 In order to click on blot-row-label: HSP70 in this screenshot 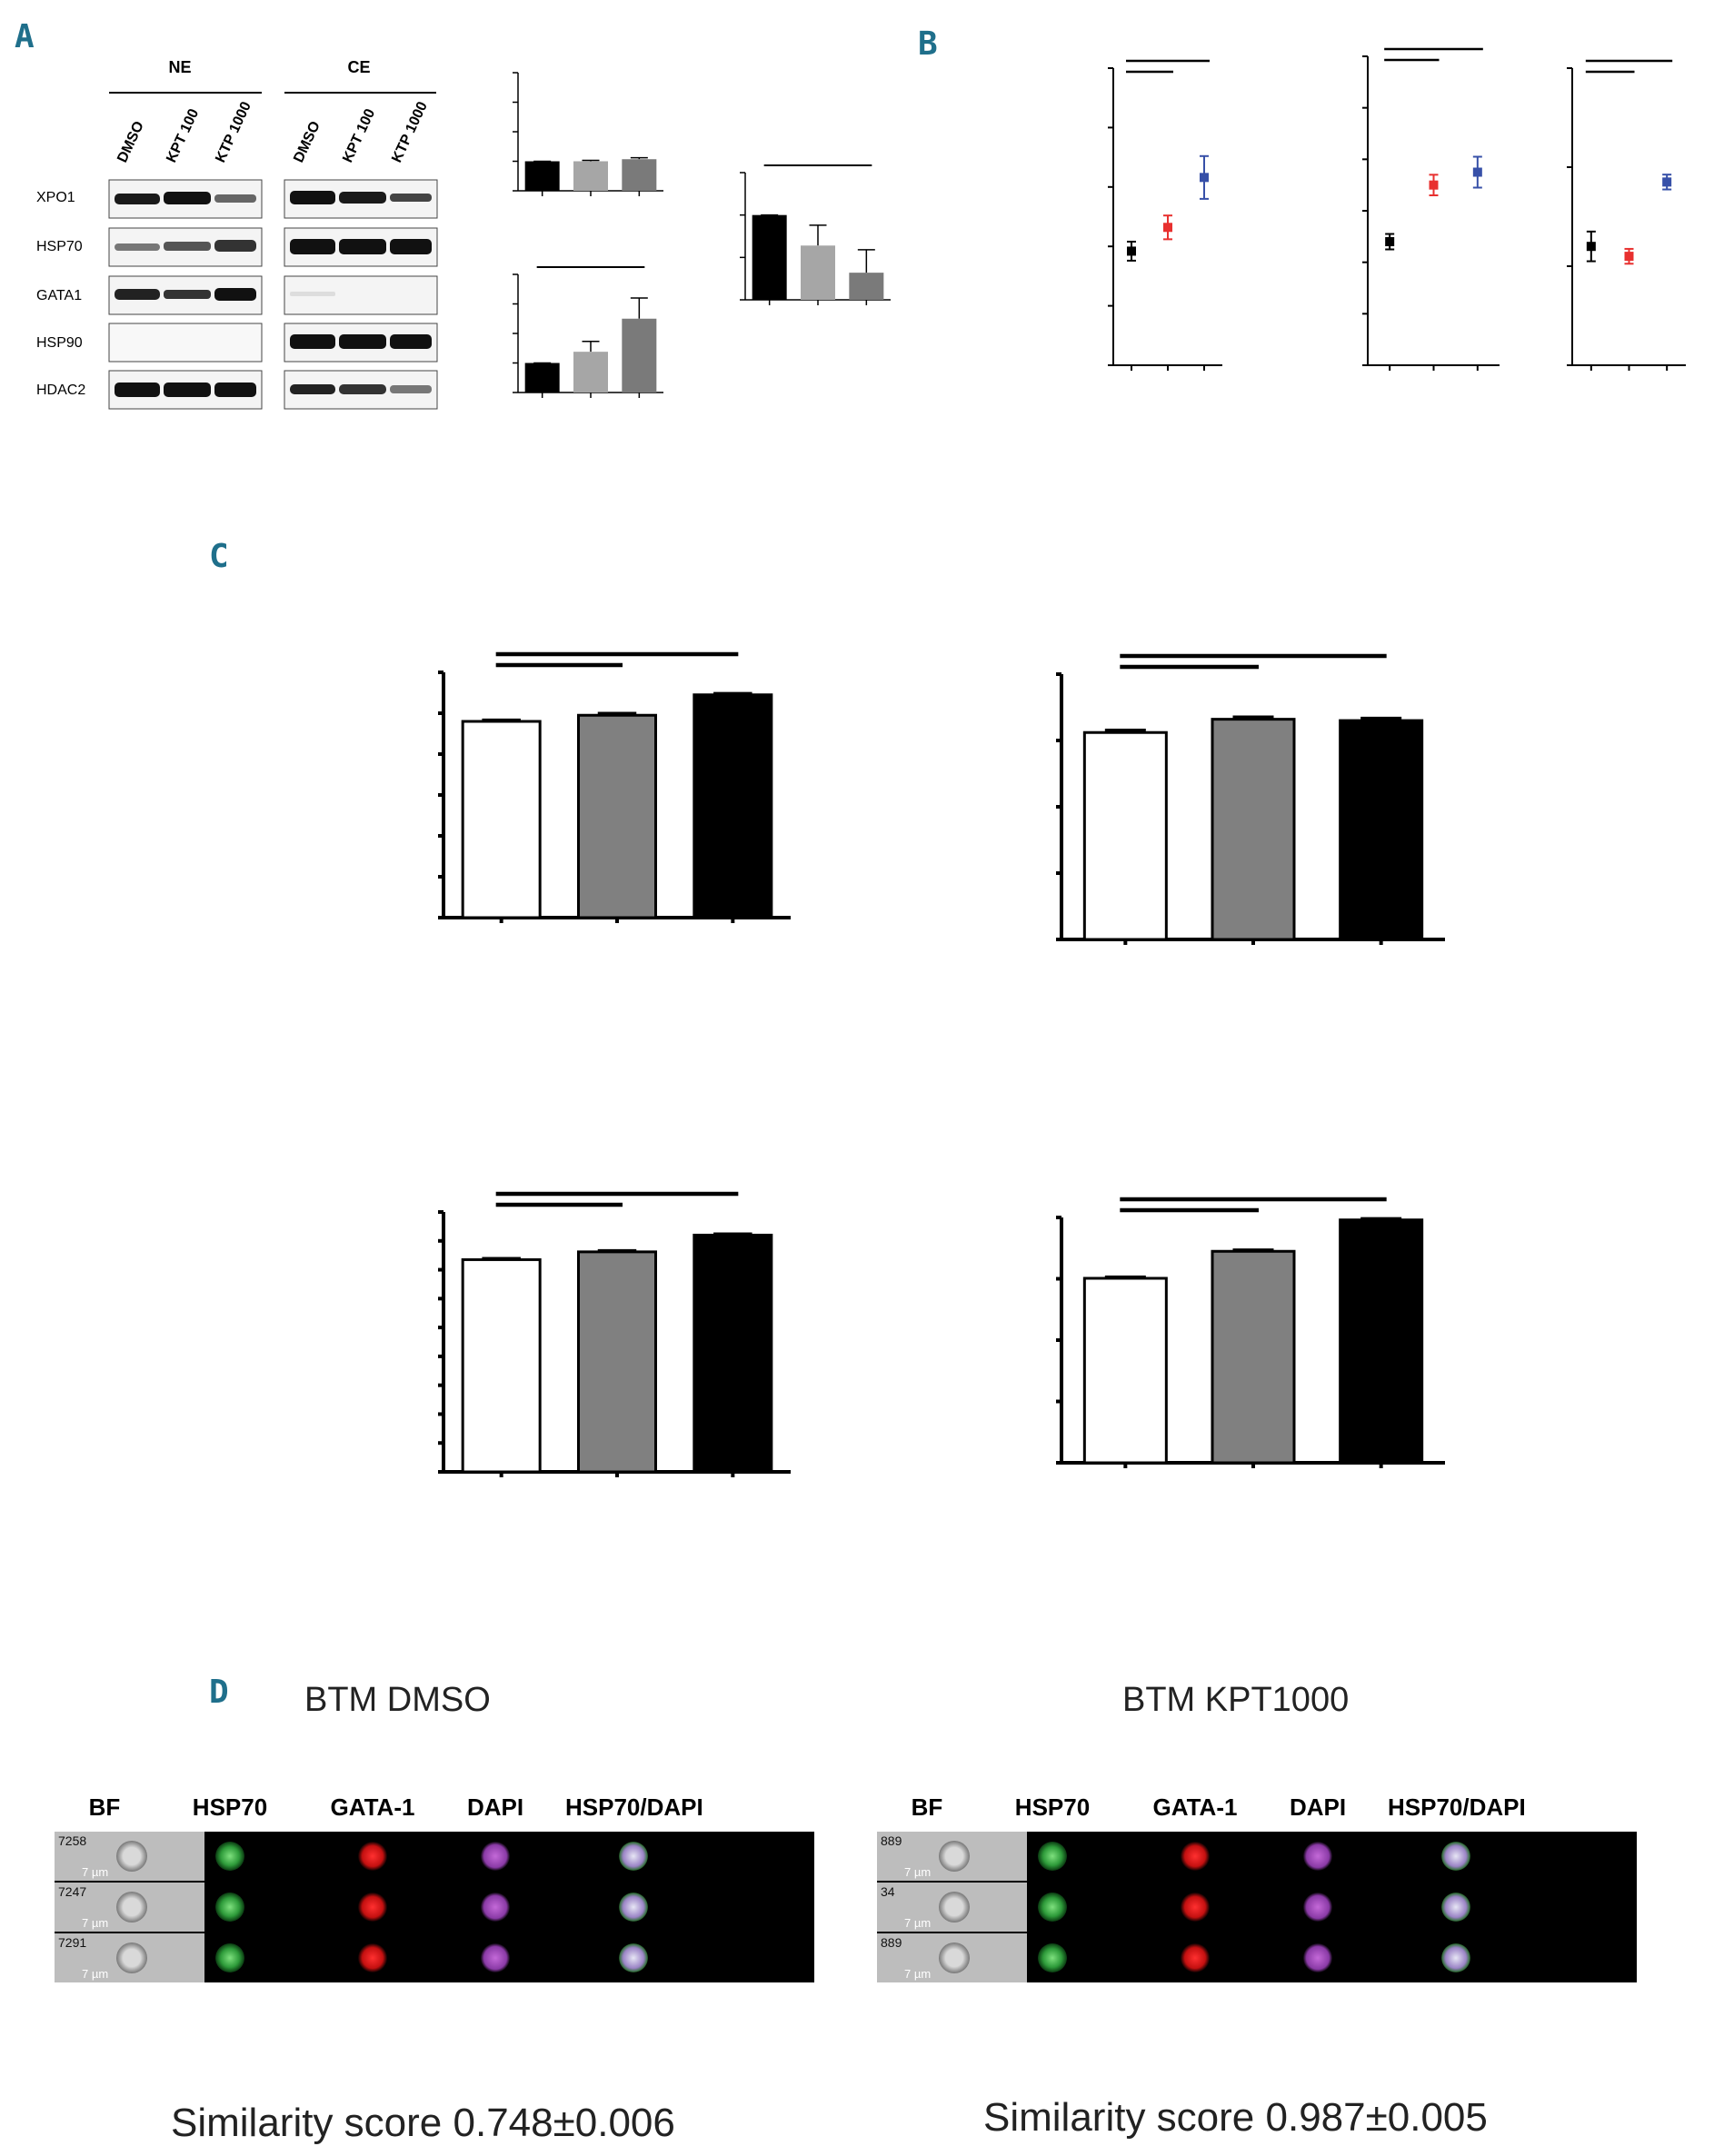, I will do `click(59, 246)`.